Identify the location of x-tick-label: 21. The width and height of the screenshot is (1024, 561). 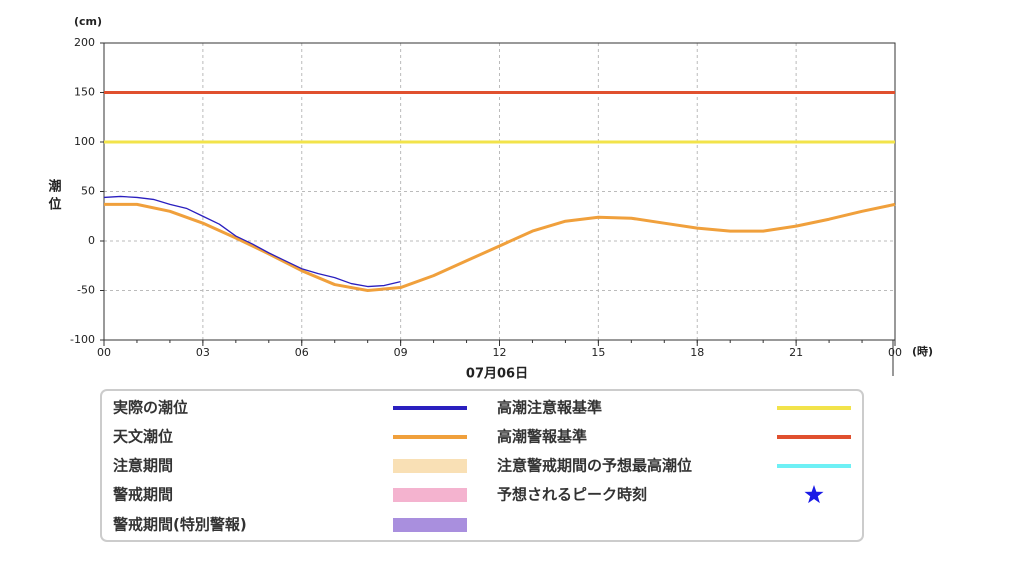
(796, 352).